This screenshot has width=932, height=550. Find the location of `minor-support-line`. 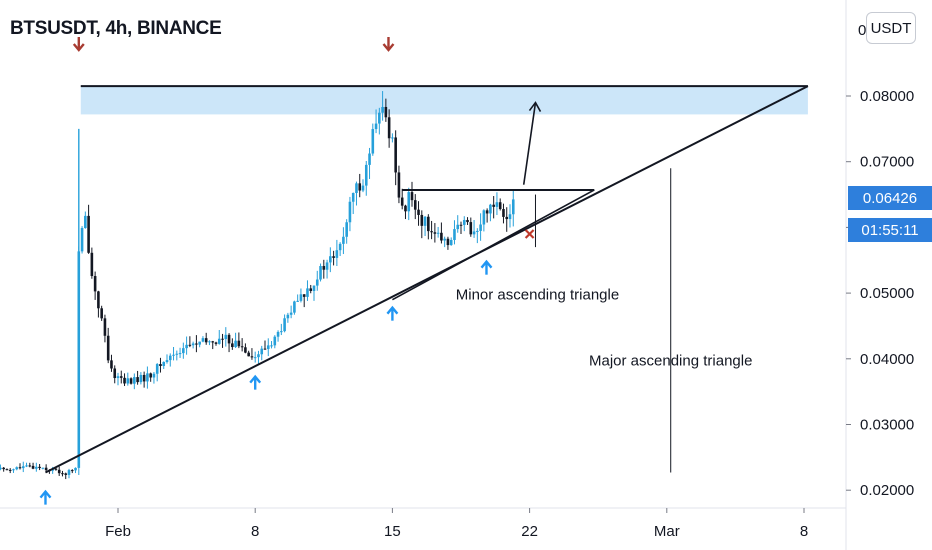

minor-support-line is located at coordinates (493, 245).